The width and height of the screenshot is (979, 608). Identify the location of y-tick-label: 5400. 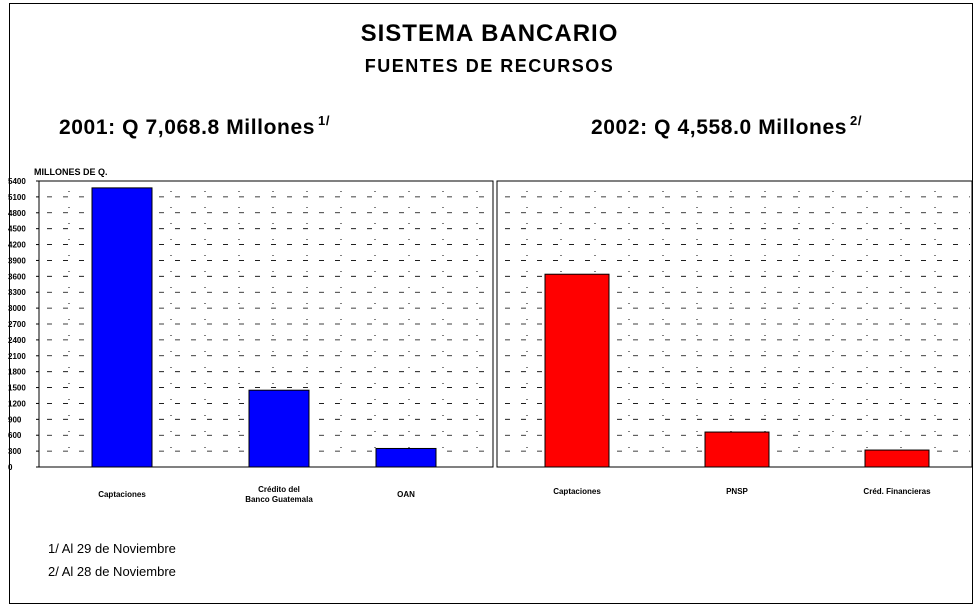
(17, 181).